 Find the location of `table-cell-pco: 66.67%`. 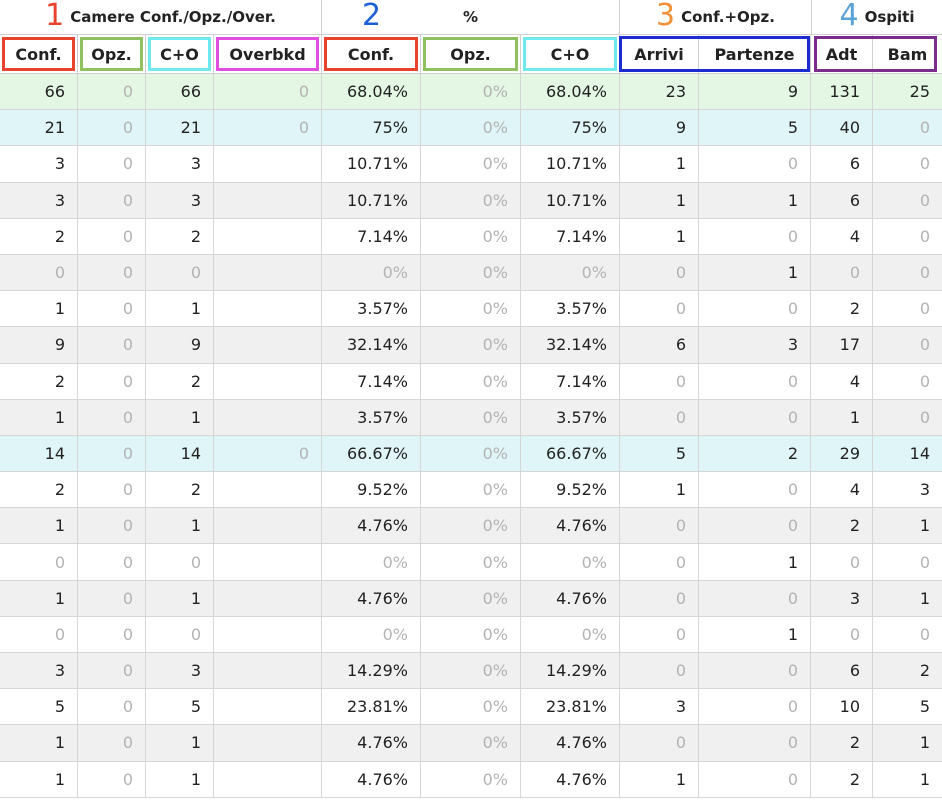

table-cell-pco: 66.67% is located at coordinates (570, 453).